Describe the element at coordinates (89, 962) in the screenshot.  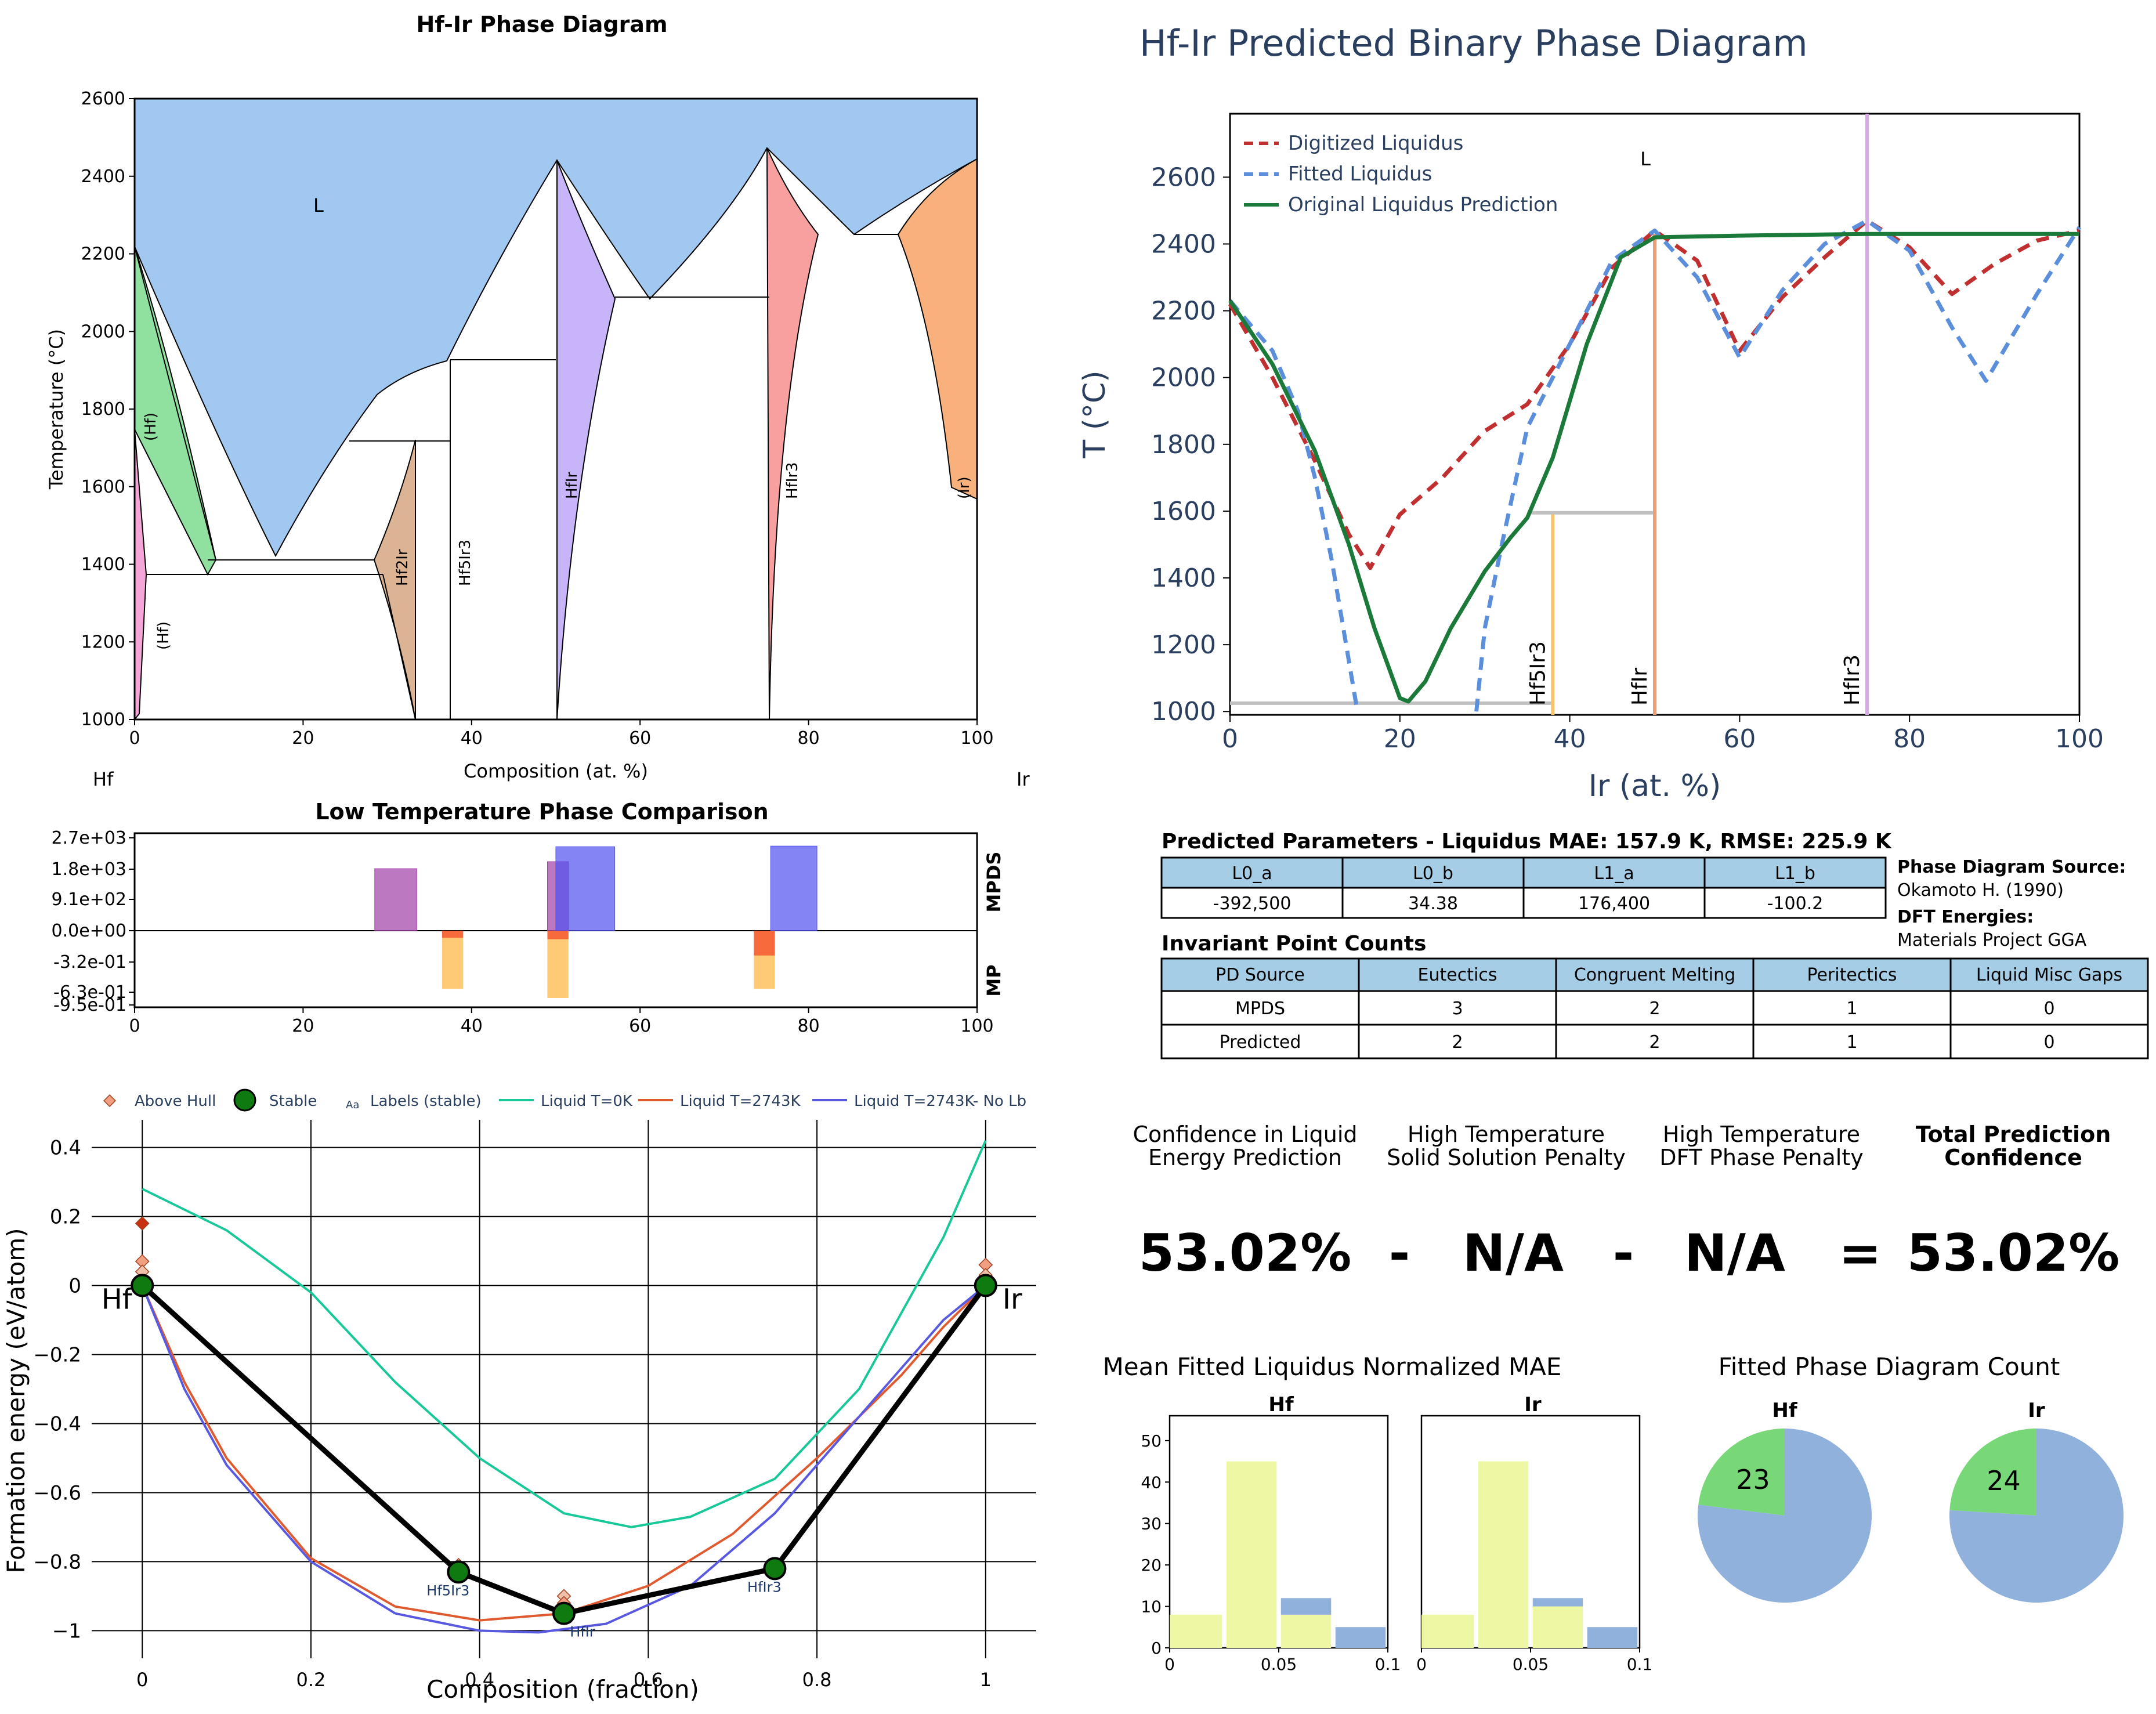
I see `y-tick-label: -3.2e-01` at that location.